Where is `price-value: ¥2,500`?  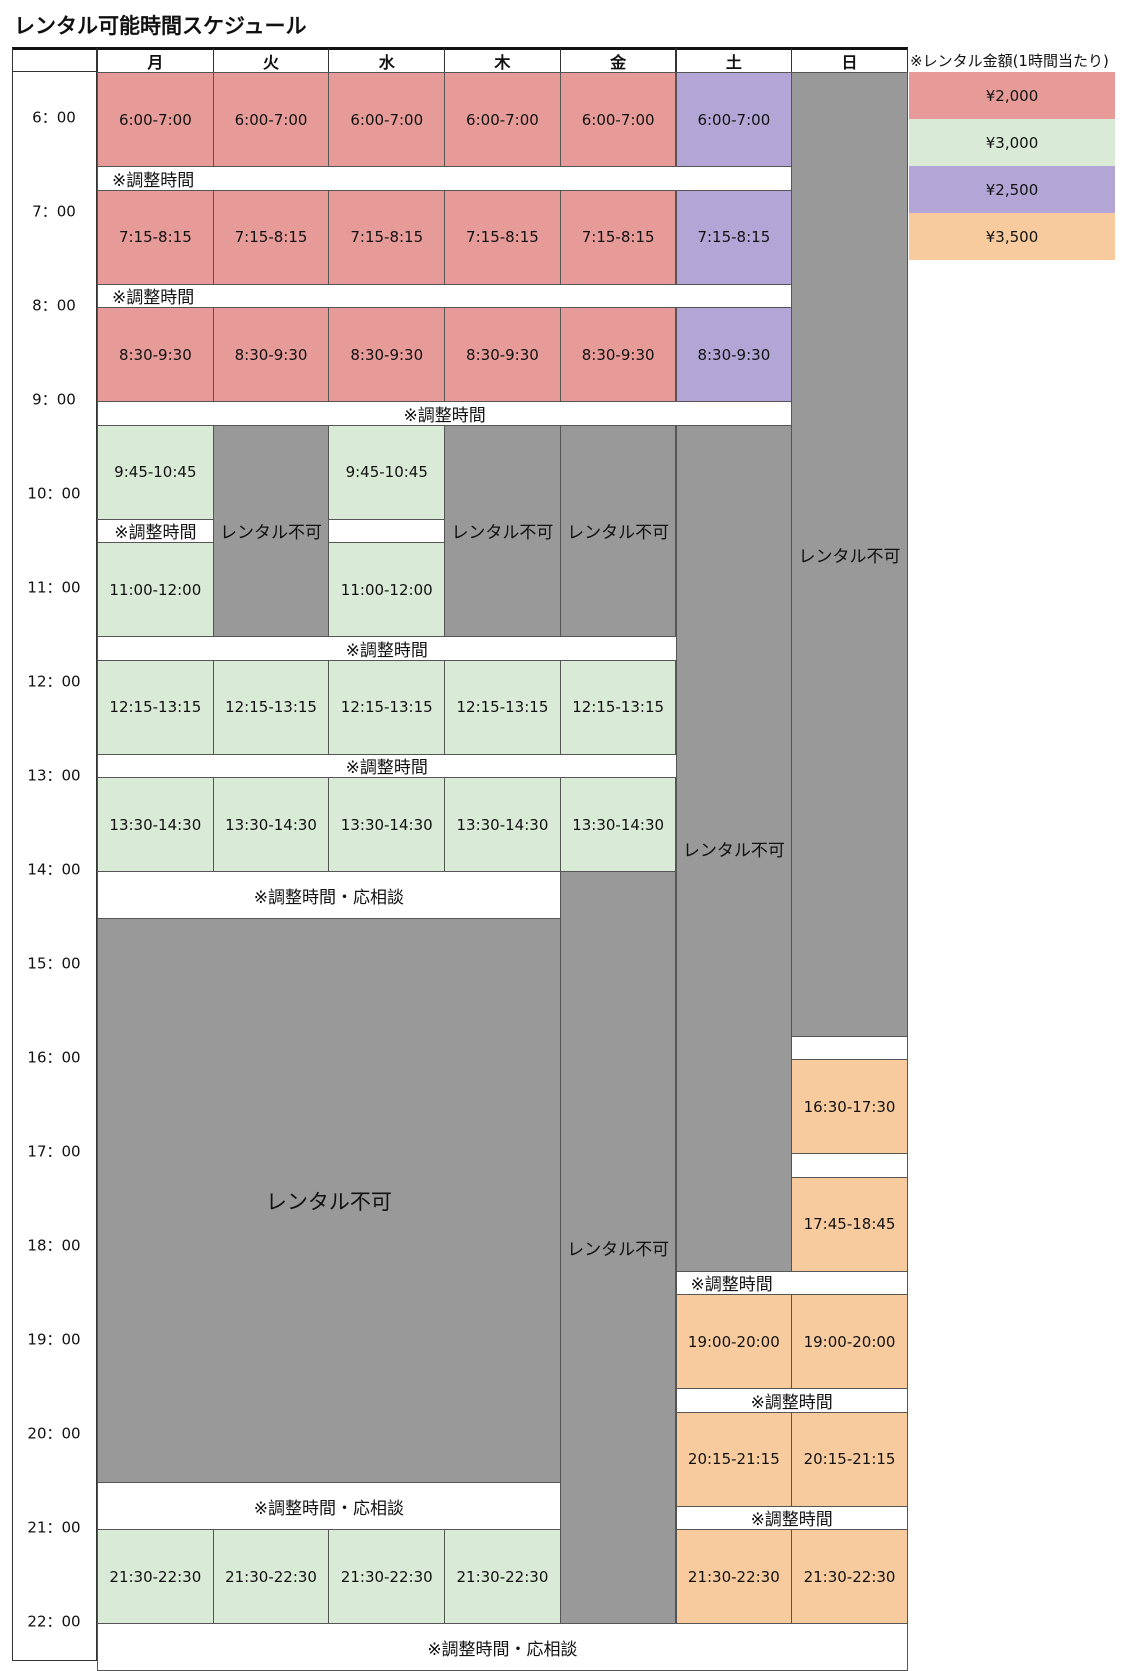 price-value: ¥2,500 is located at coordinates (1012, 189).